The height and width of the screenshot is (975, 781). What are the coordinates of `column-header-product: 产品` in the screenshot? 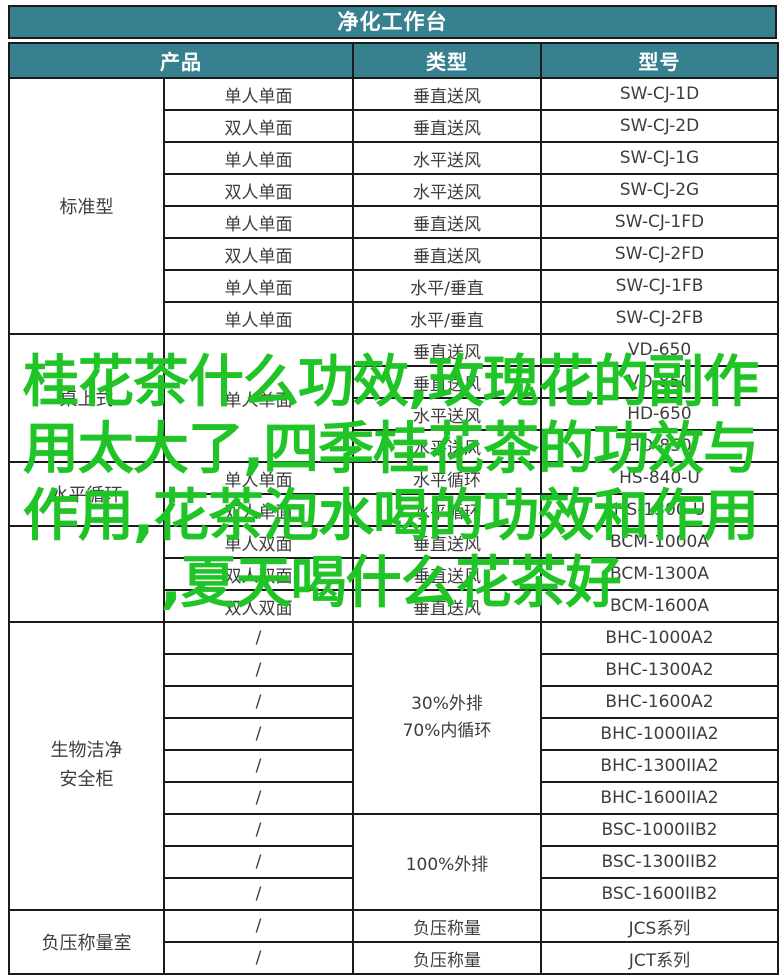 It's located at (181, 60).